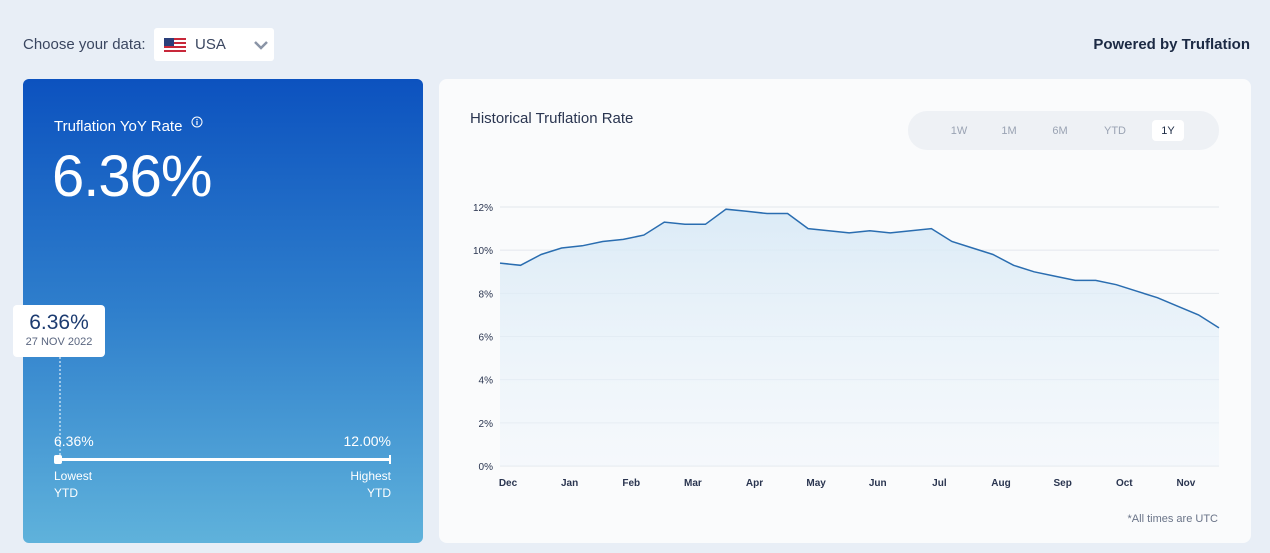 The width and height of the screenshot is (1270, 553). I want to click on low-sub: YTD, so click(66, 493).